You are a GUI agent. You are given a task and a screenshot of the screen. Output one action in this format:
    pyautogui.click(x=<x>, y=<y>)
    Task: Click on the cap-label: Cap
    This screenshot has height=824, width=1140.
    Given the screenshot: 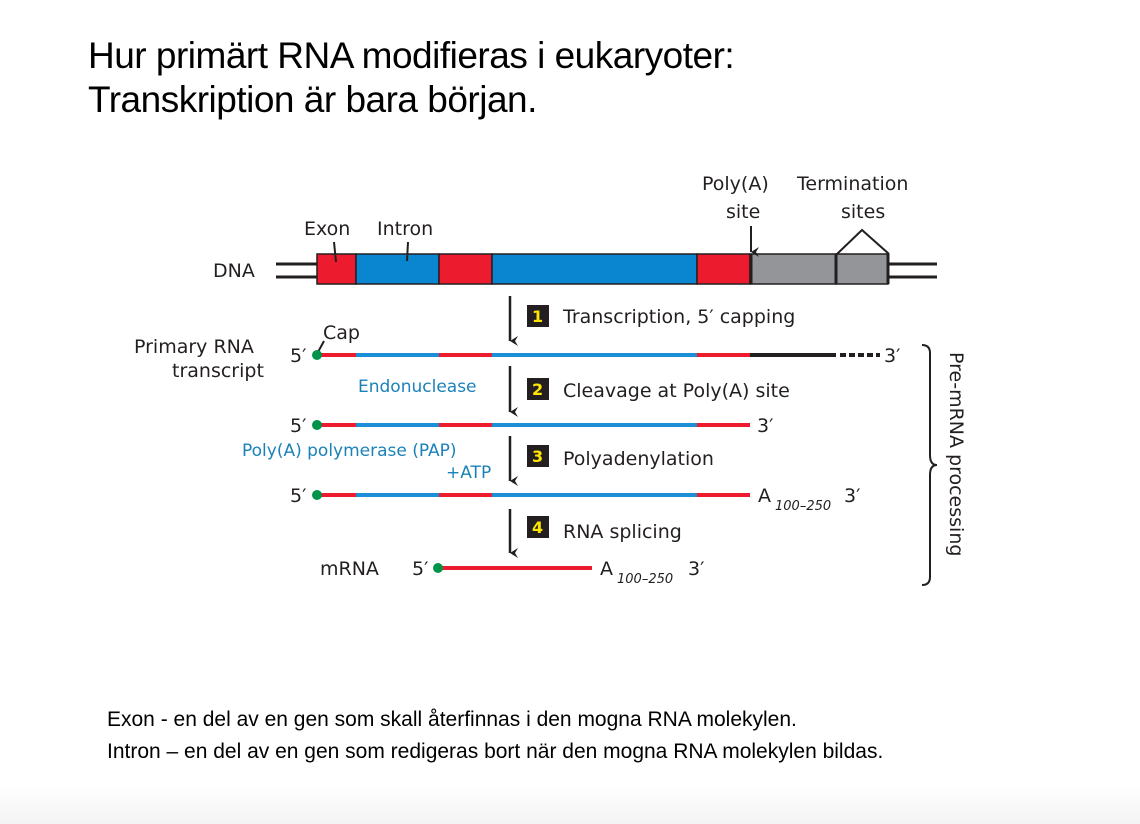 What is the action you would take?
    pyautogui.click(x=341, y=333)
    